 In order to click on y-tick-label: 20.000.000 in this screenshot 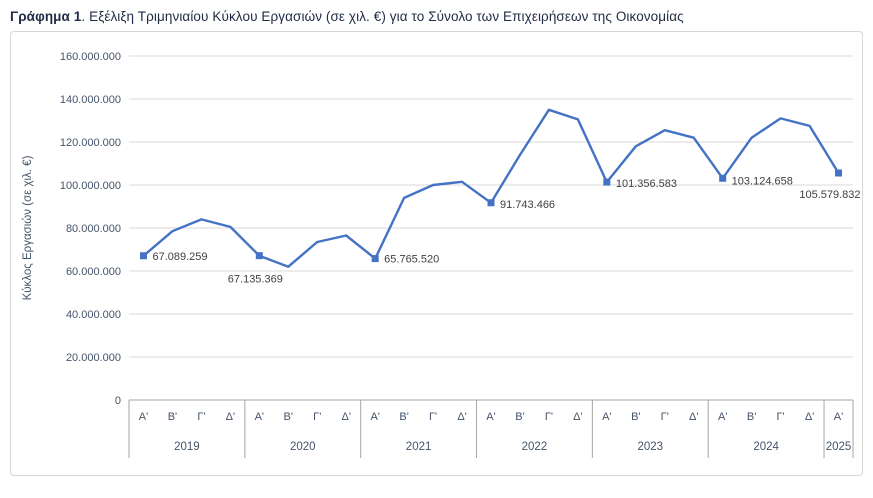, I will do `click(93, 358)`.